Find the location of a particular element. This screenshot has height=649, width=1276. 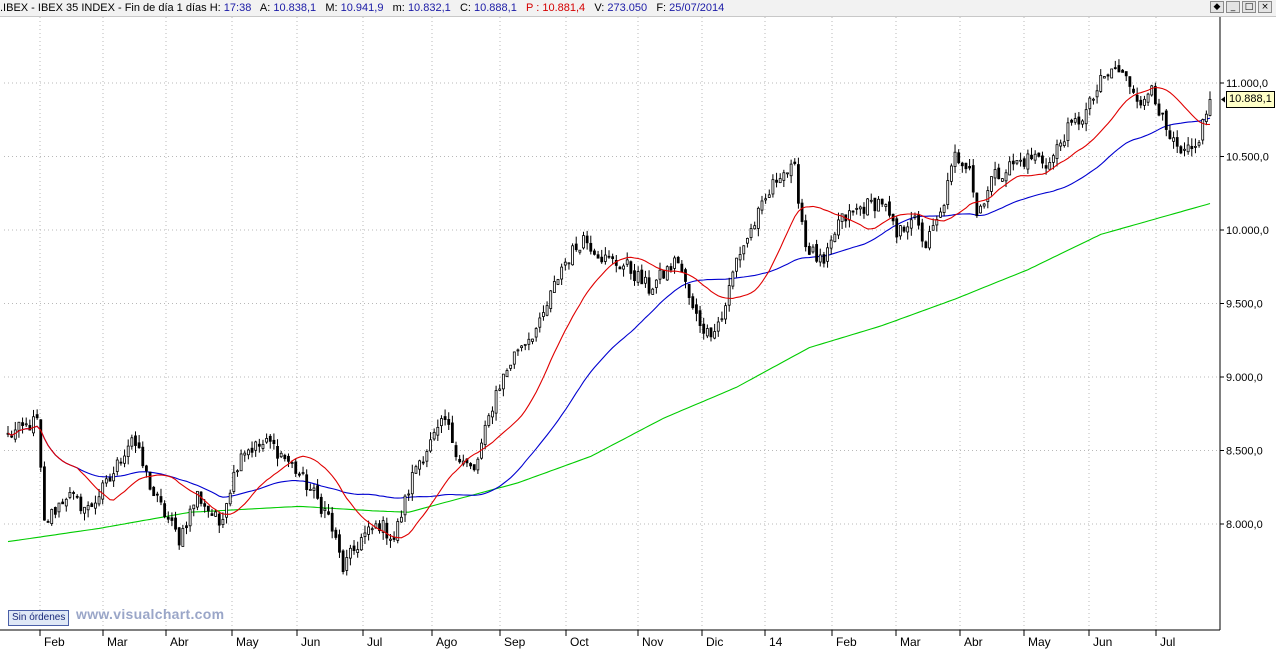

header-p-label: P : is located at coordinates (533, 8).